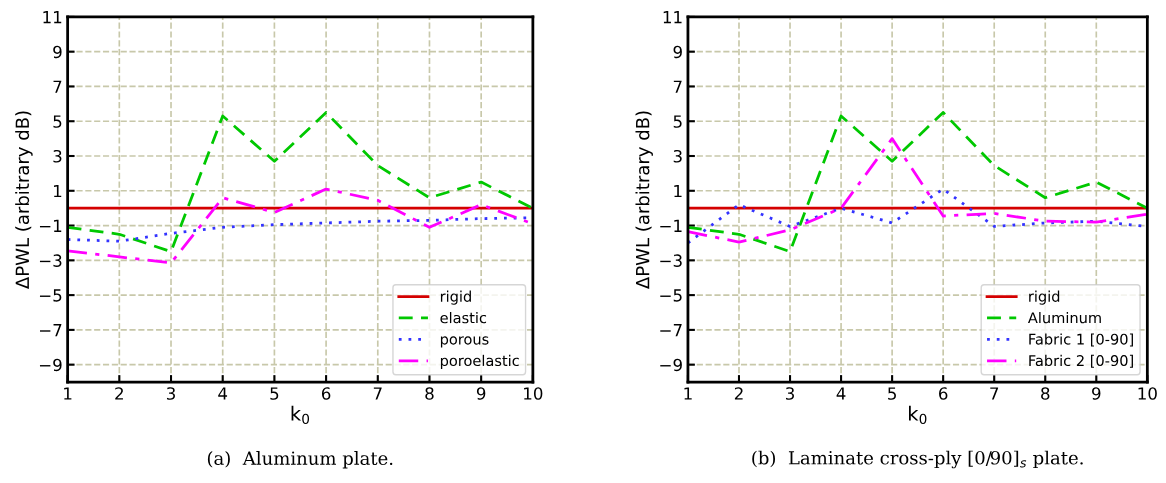 This screenshot has height=483, width=1166. Describe the element at coordinates (464, 342) in the screenshot. I see `legend-label: porous` at that location.